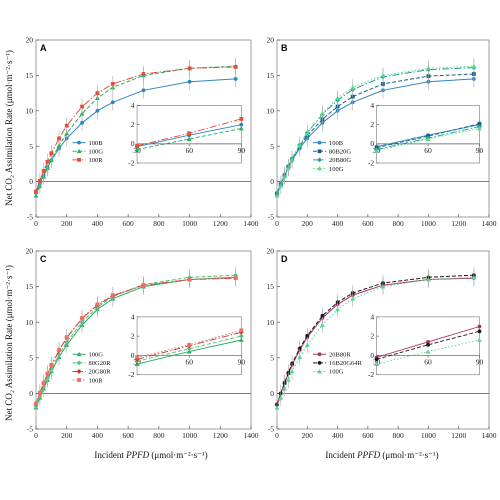  Describe the element at coordinates (30, 217) in the screenshot. I see `y-tick-label: -5` at that location.